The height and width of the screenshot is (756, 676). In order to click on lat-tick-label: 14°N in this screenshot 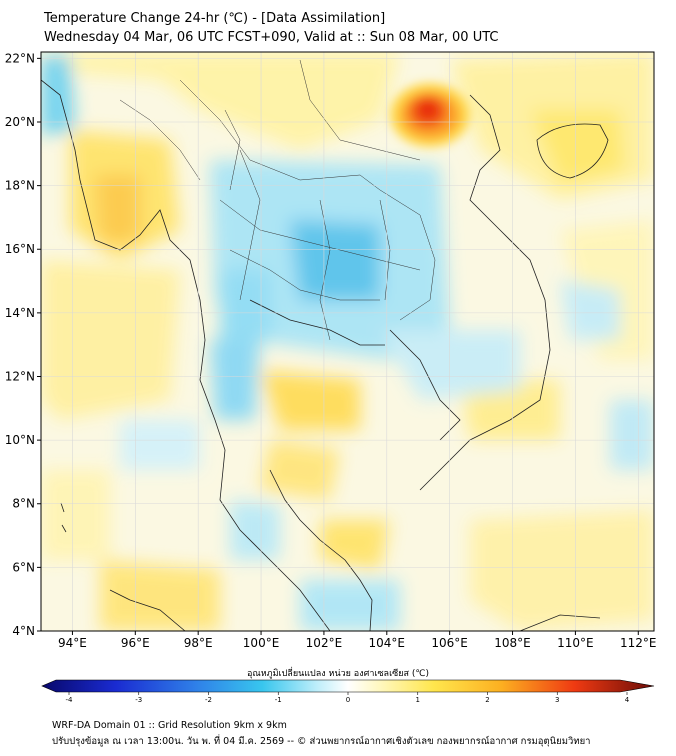, I will do `click(20, 313)`.